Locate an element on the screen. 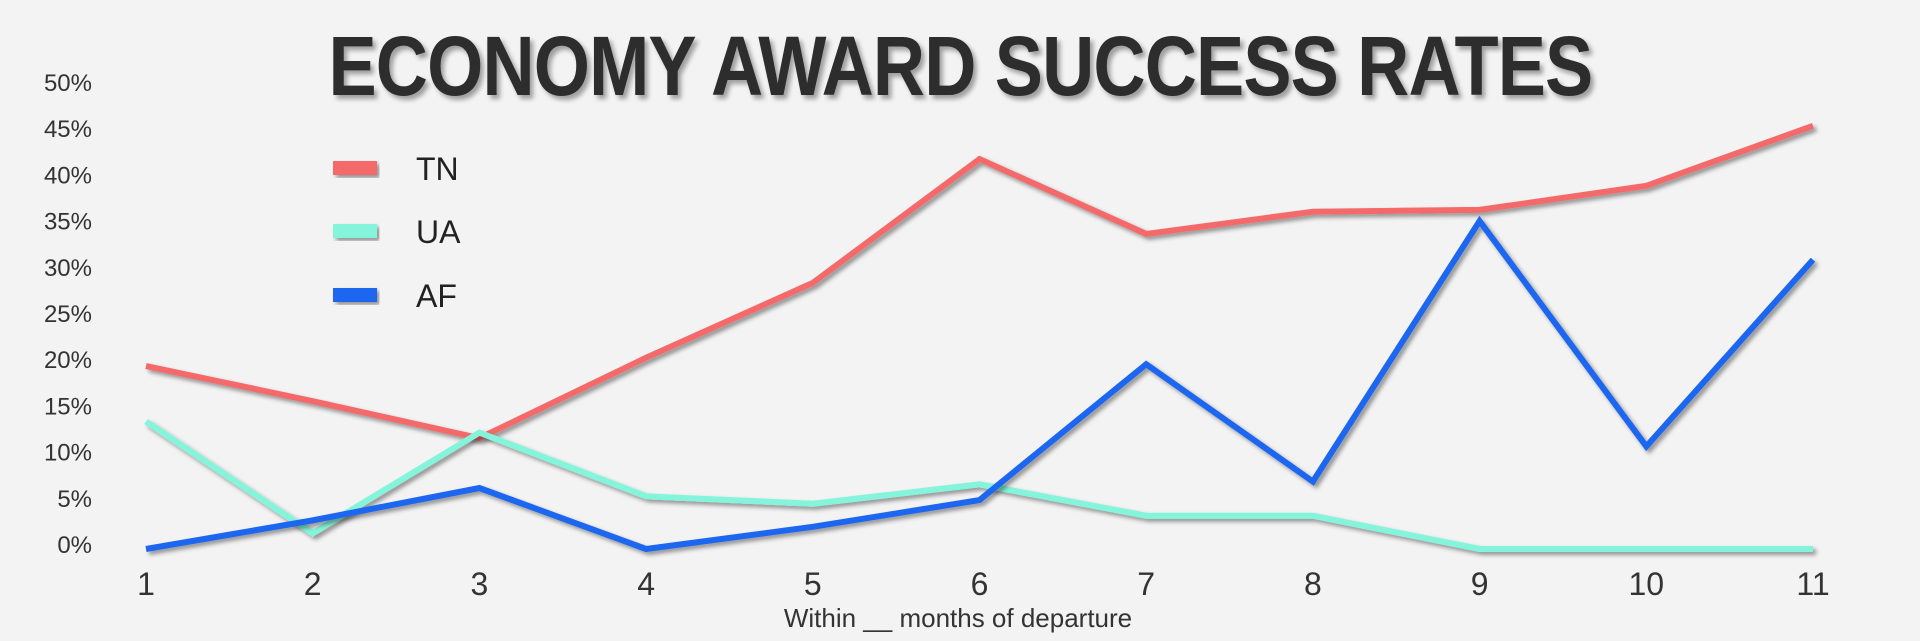 The width and height of the screenshot is (1920, 641). y-tick-label: 35% is located at coordinates (68, 222).